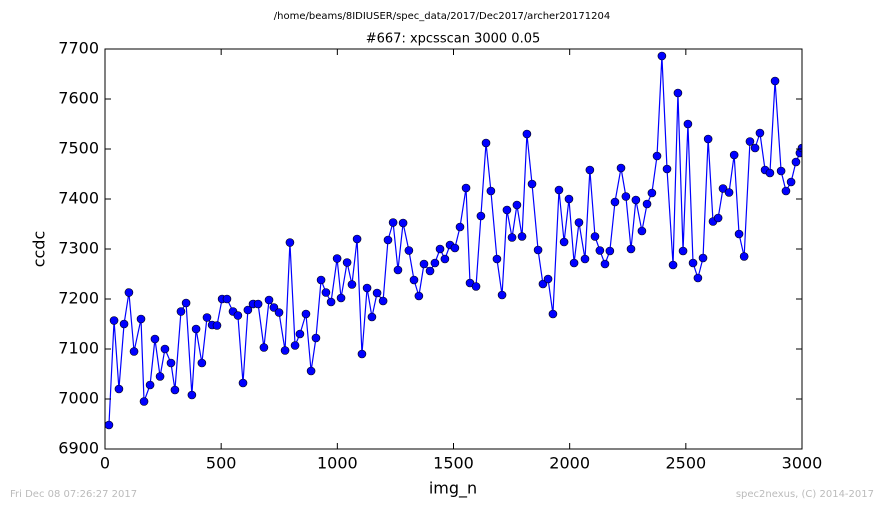 The height and width of the screenshot is (509, 884). What do you see at coordinates (78, 148) in the screenshot?
I see `y-tick-label: 7500` at bounding box center [78, 148].